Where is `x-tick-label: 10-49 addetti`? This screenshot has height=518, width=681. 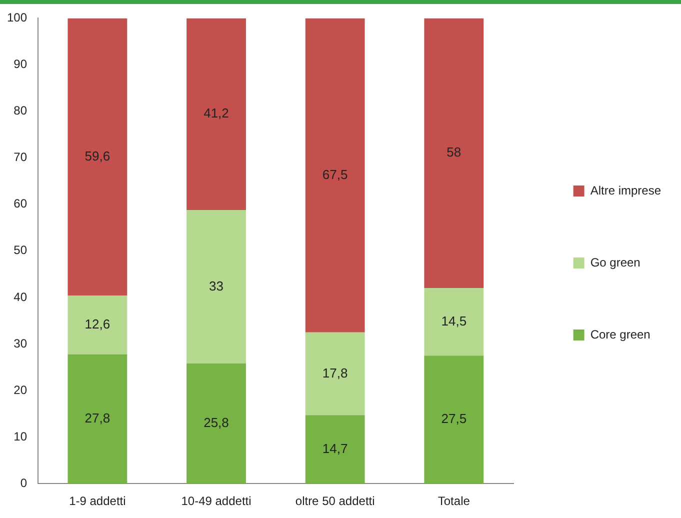 x-tick-label: 10-49 addetti is located at coordinates (216, 501).